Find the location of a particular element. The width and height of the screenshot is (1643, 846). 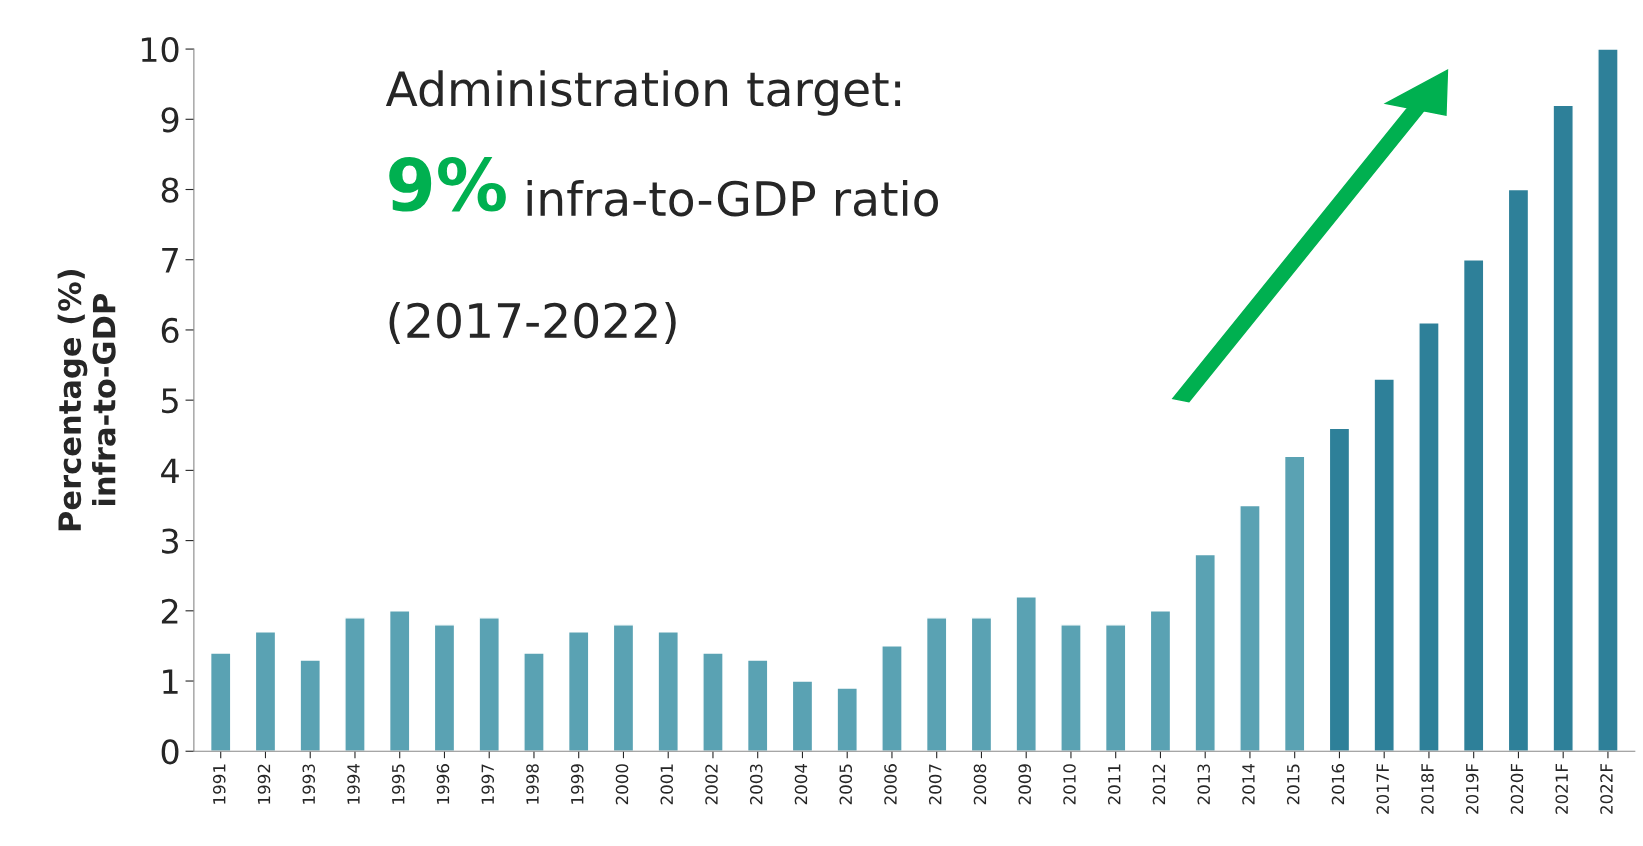

x-tick-label: 2002 is located at coordinates (711, 784).